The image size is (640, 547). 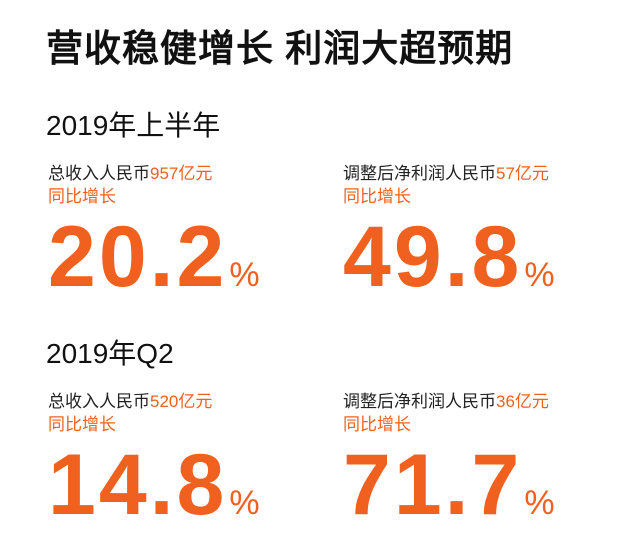 I want to click on growth: 71.7%, so click(x=488, y=485).